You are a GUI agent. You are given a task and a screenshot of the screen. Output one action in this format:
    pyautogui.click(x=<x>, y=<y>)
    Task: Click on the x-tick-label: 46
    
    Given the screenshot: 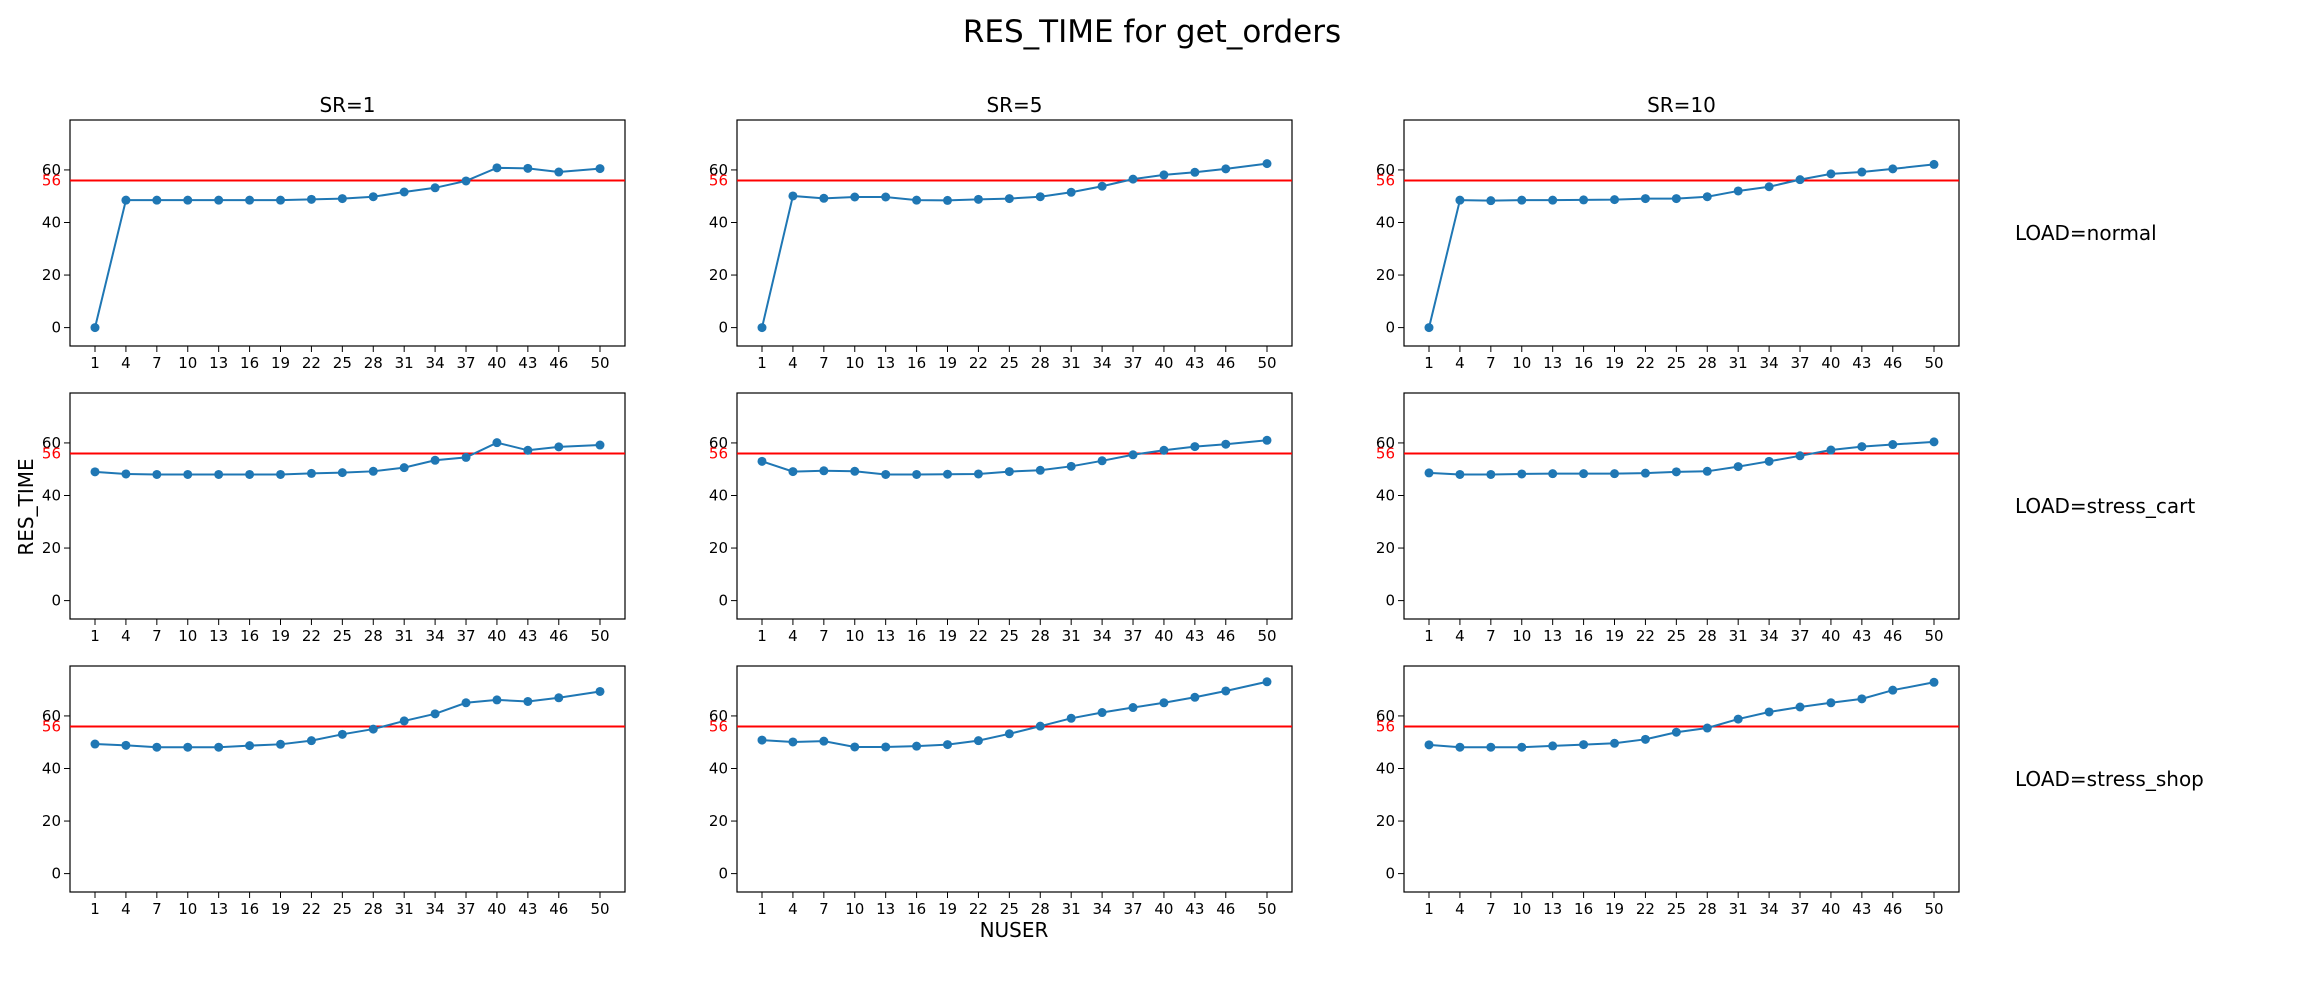 What is the action you would take?
    pyautogui.click(x=1892, y=636)
    